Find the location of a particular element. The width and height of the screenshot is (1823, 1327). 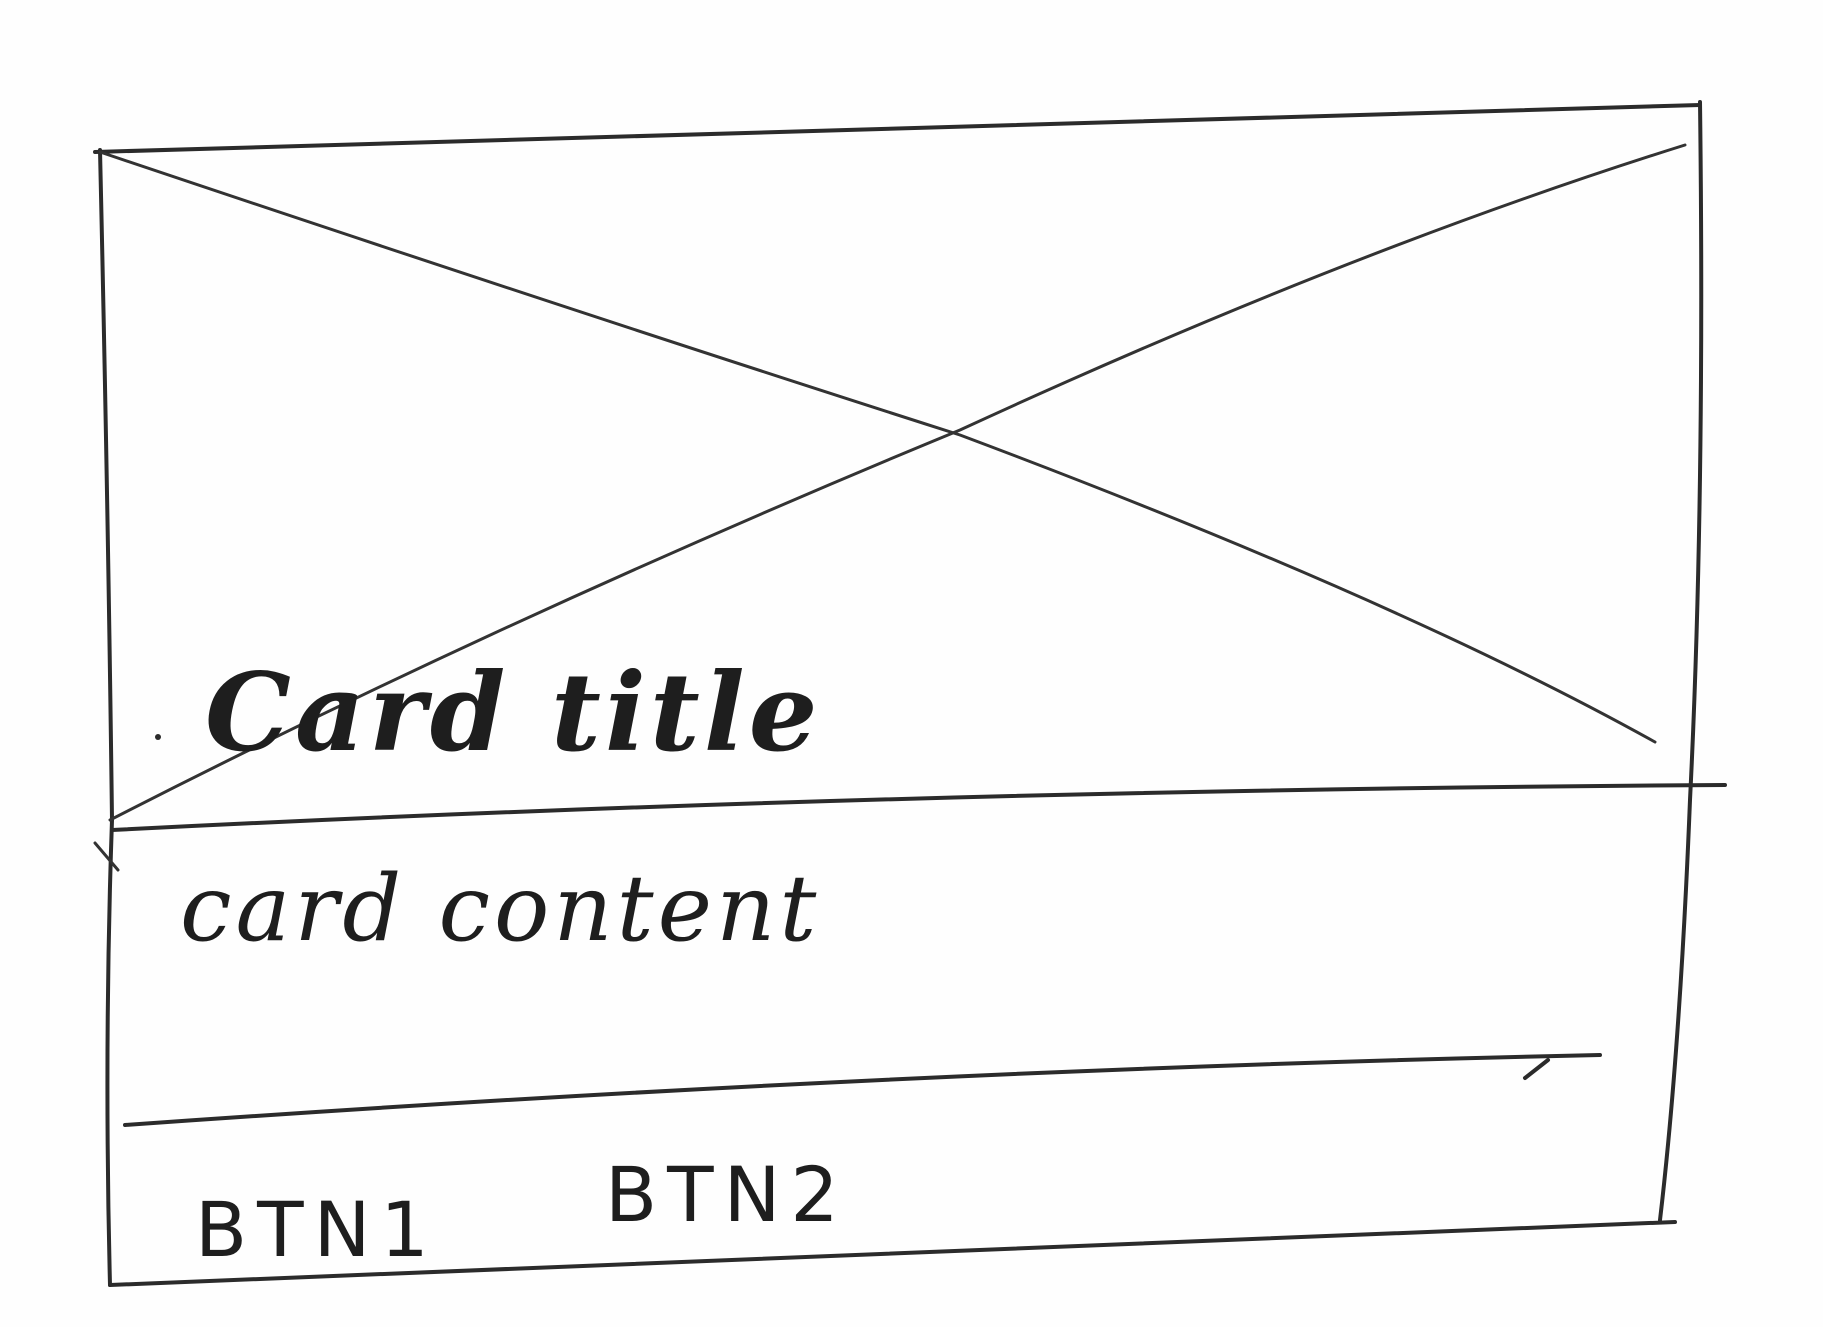

card-border-bottom is located at coordinates (892, 1253).